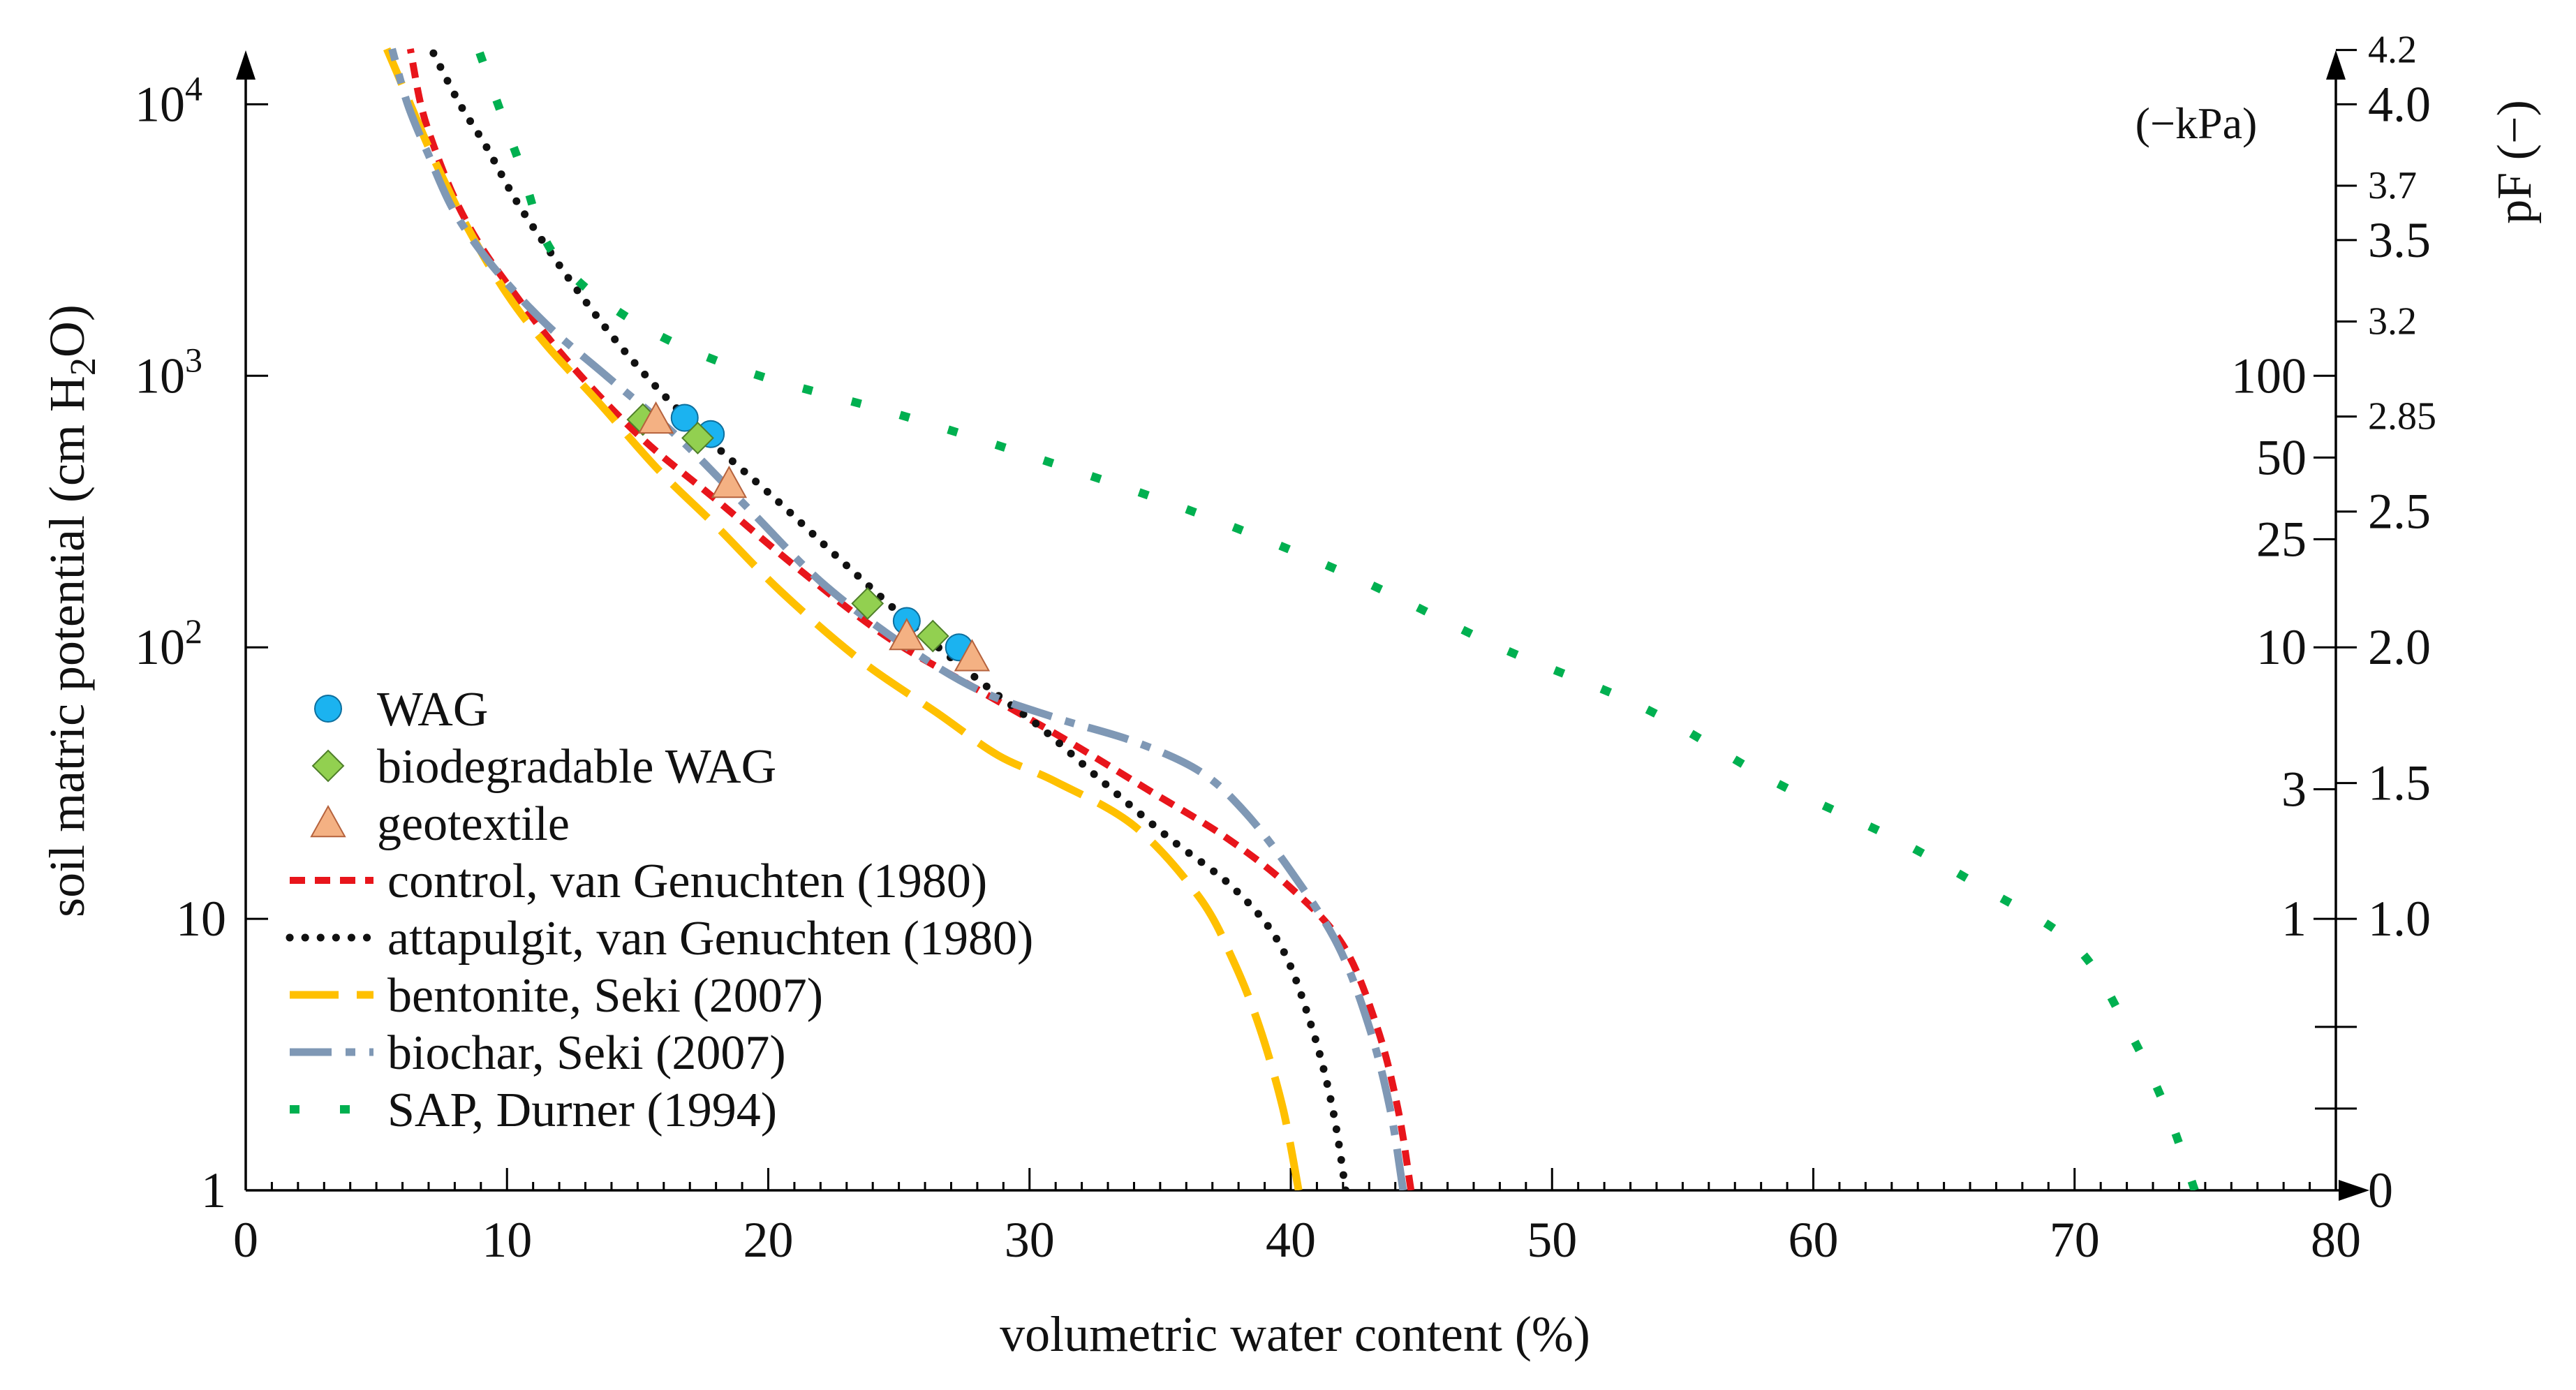 This screenshot has height=1390, width=2576. I want to click on pf-tick-label: 2.5, so click(2399, 512).